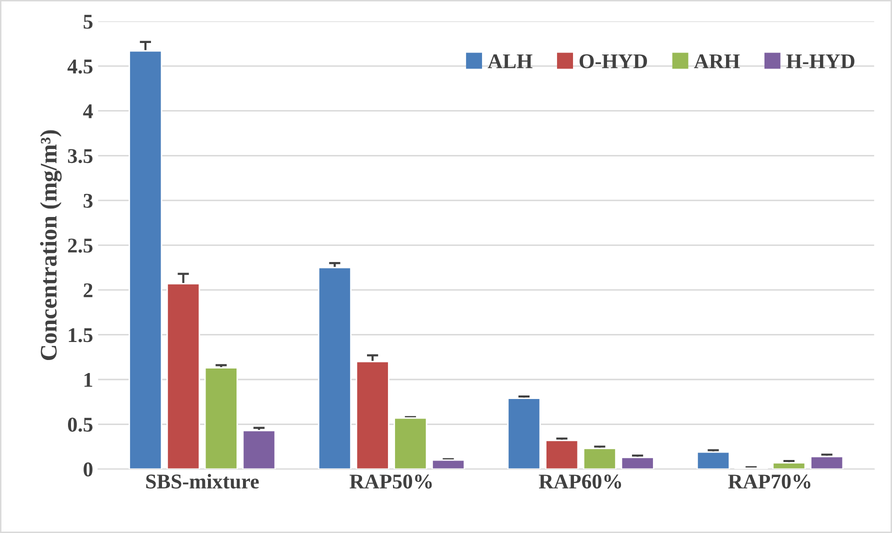 The width and height of the screenshot is (892, 533). What do you see at coordinates (80, 67) in the screenshot?
I see `y-tick-label: 4.5` at bounding box center [80, 67].